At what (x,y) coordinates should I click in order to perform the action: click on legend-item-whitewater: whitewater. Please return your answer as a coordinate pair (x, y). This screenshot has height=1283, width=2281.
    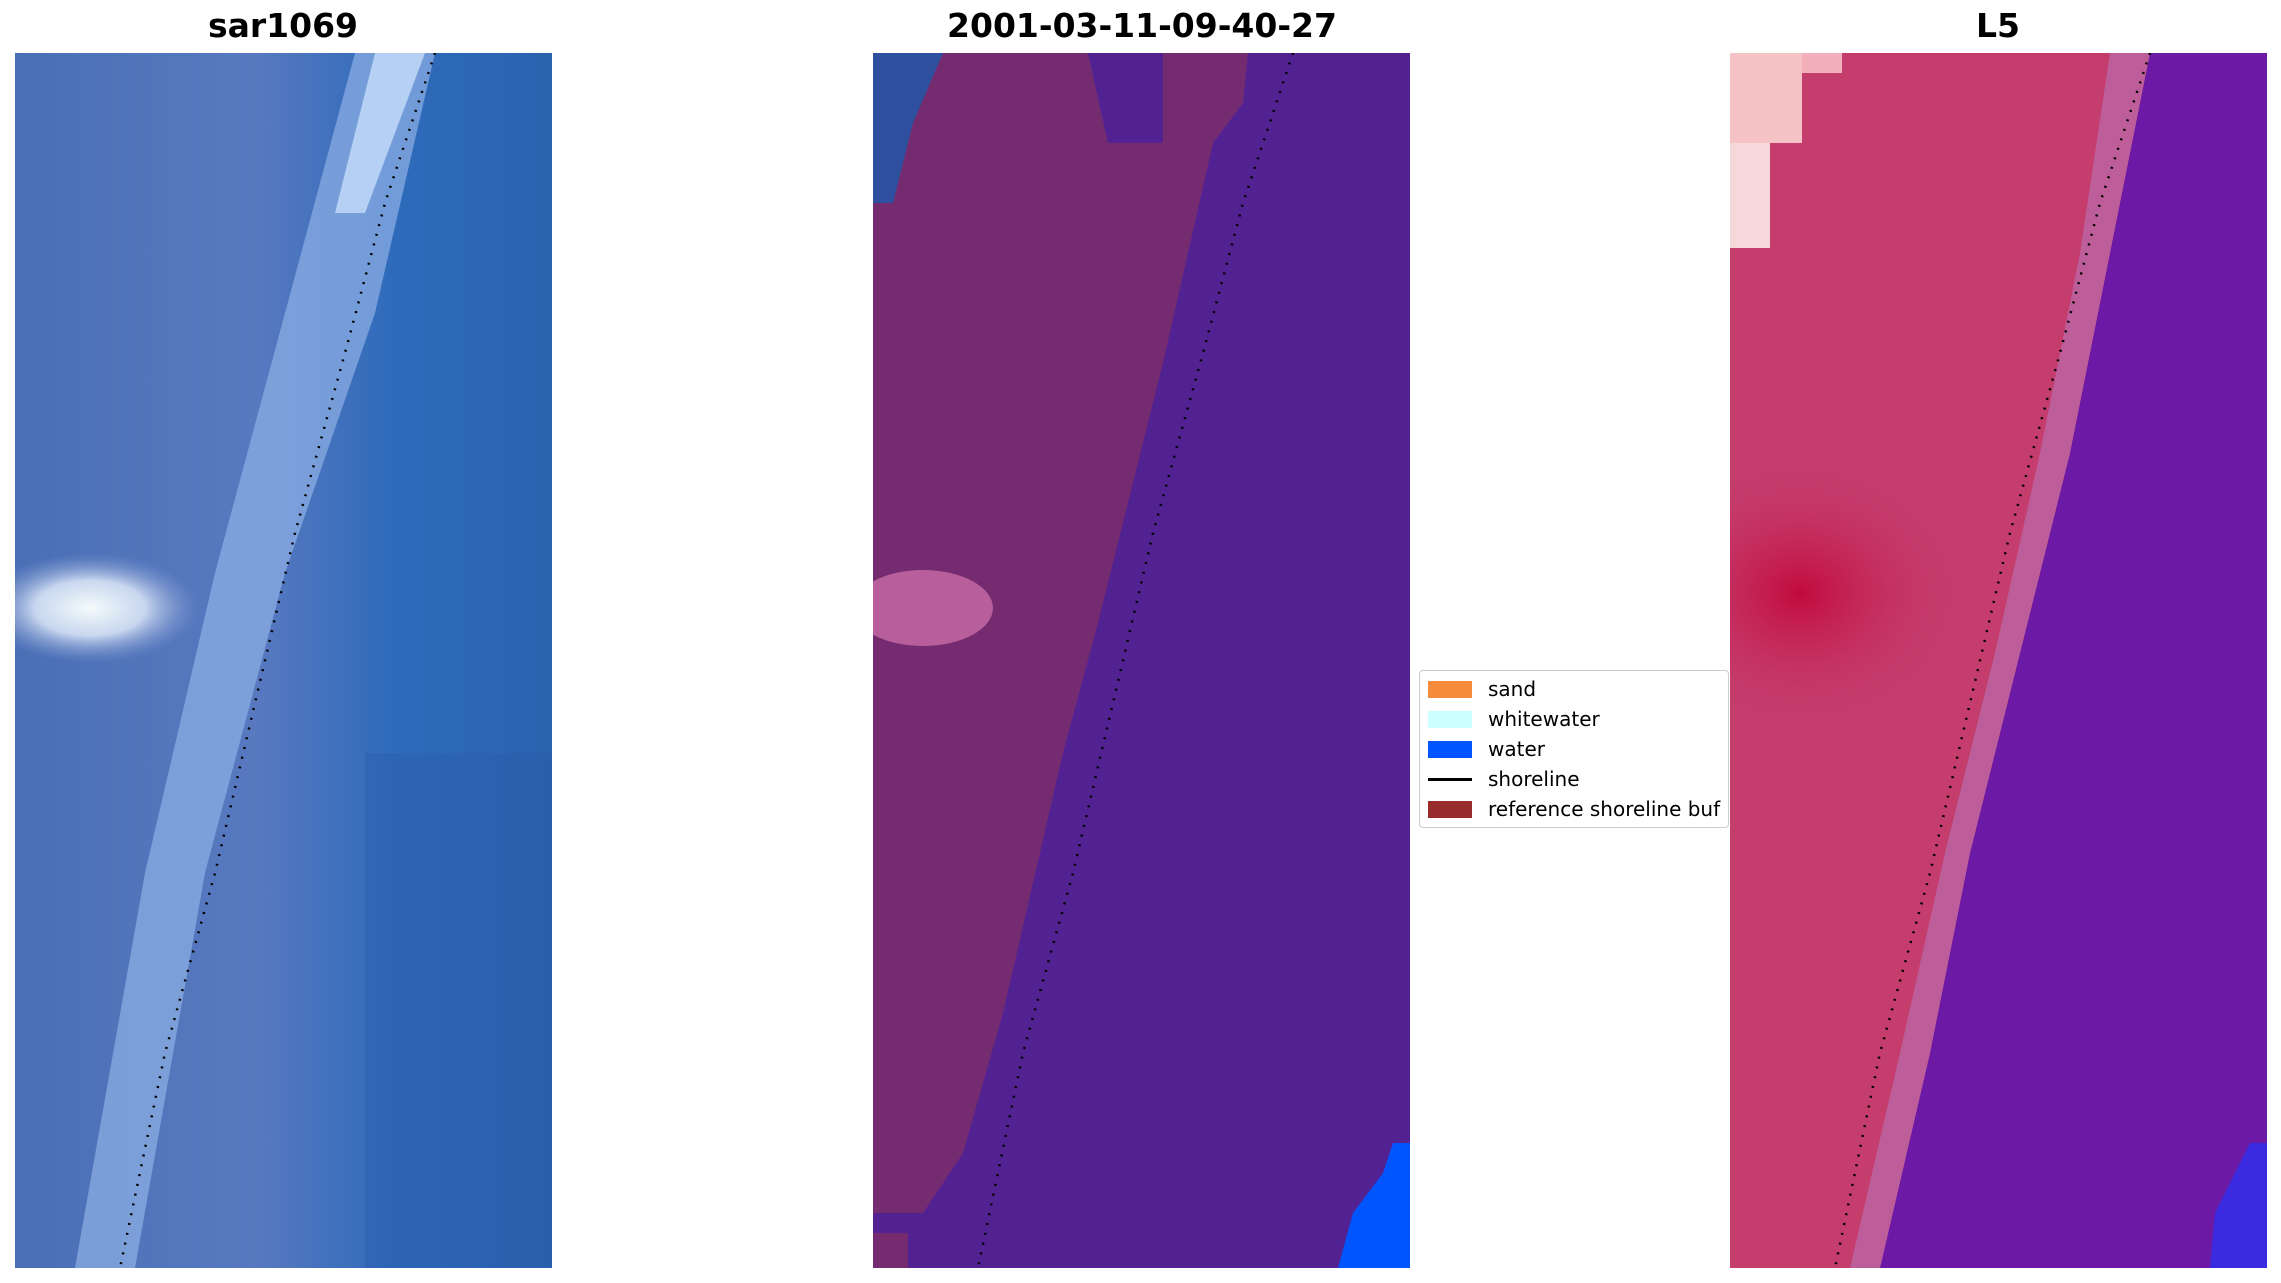
    Looking at the image, I should click on (1514, 719).